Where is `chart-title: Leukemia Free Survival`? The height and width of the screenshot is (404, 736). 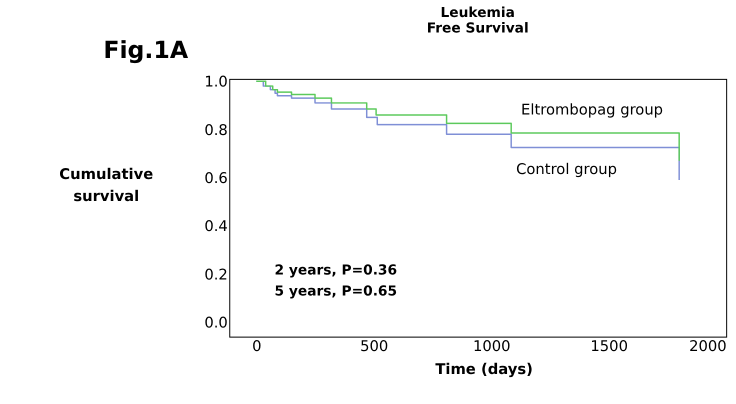
chart-title: Leukemia Free Survival is located at coordinates (477, 20).